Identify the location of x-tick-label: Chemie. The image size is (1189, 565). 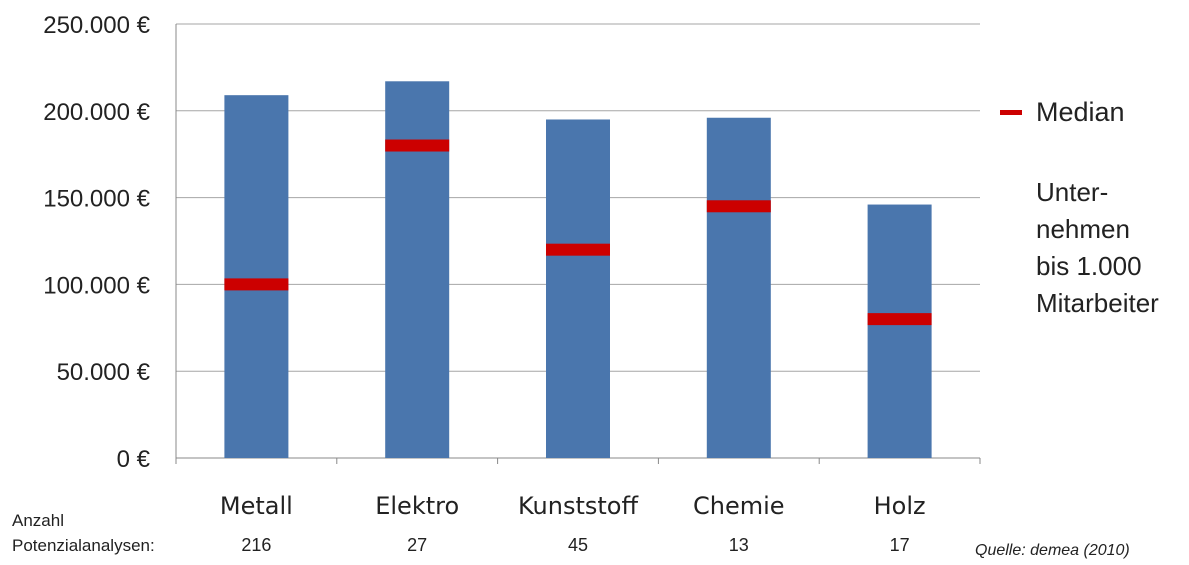
(739, 506).